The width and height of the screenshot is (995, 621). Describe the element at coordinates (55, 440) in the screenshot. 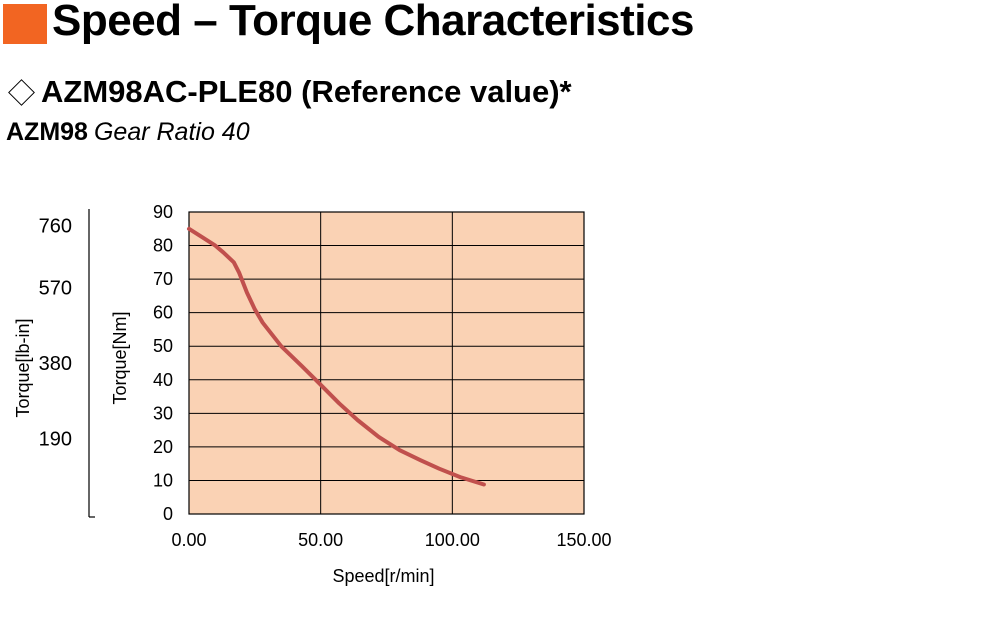

I see `y2-tick-label-0: 190` at that location.